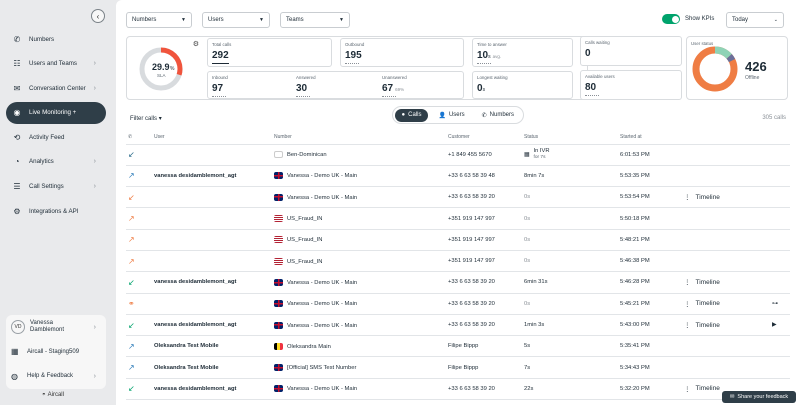 The height and width of the screenshot is (405, 800). Describe the element at coordinates (755, 20) in the screenshot. I see `period-select: Today ⌄` at that location.